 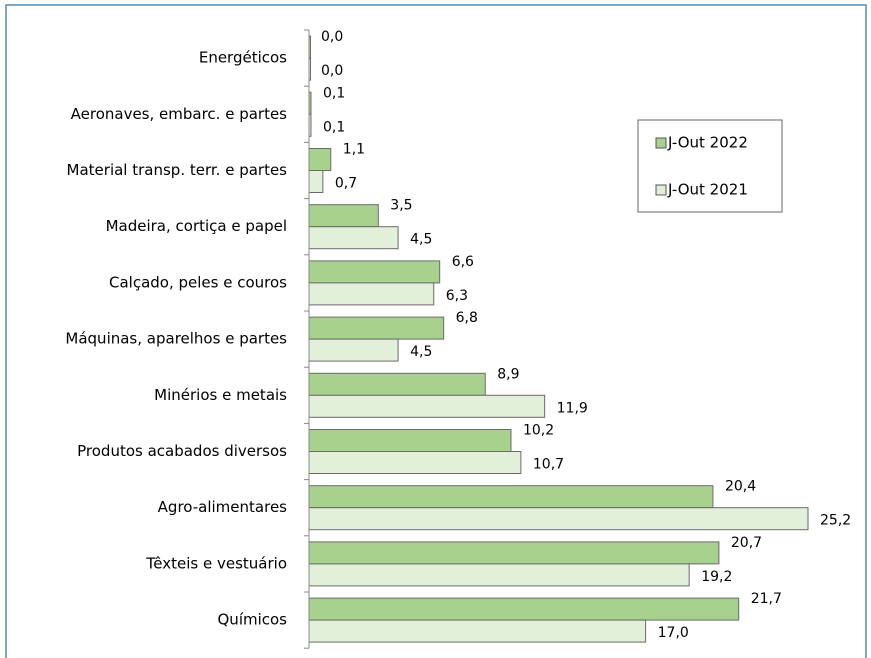 What do you see at coordinates (746, 543) in the screenshot?
I see `value-label: 20,7` at bounding box center [746, 543].